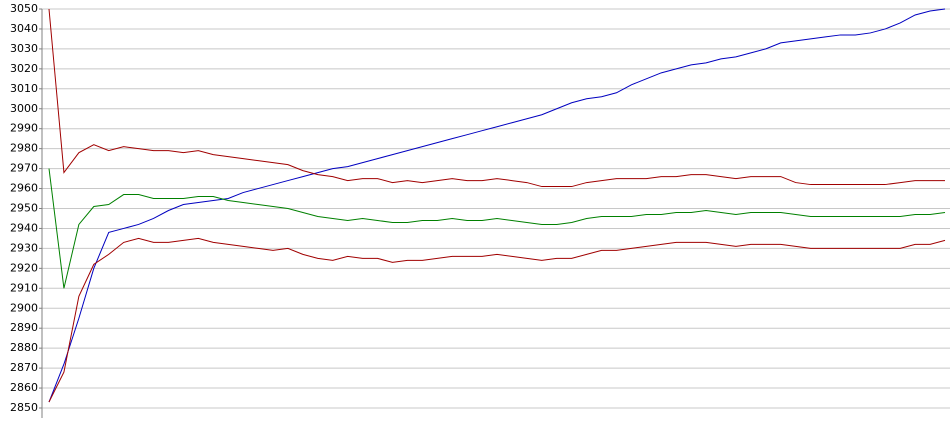 The image size is (950, 435). Describe the element at coordinates (24, 367) in the screenshot. I see `y-tick-label: 2870` at that location.